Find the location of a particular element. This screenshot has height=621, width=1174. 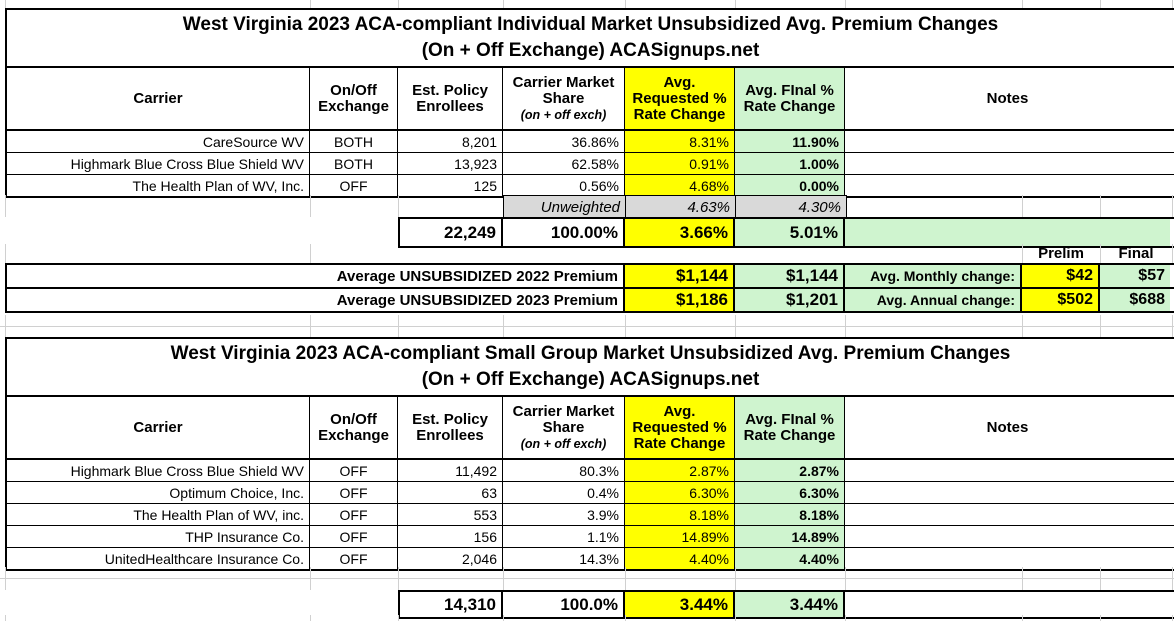

table2-header-share: Carrier Market Share (on + off exch) is located at coordinates (564, 427).